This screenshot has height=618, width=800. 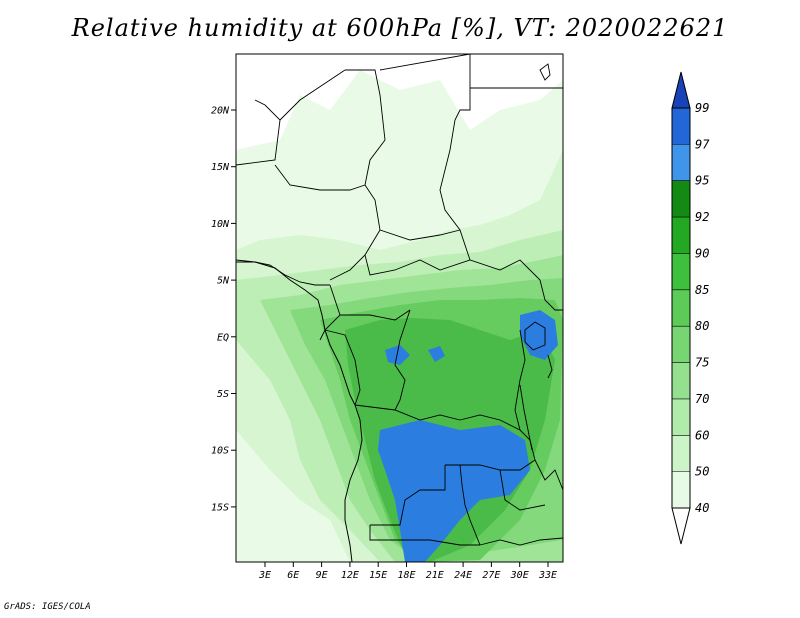 I want to click on lon-tick-label: 6E, so click(x=293, y=575).